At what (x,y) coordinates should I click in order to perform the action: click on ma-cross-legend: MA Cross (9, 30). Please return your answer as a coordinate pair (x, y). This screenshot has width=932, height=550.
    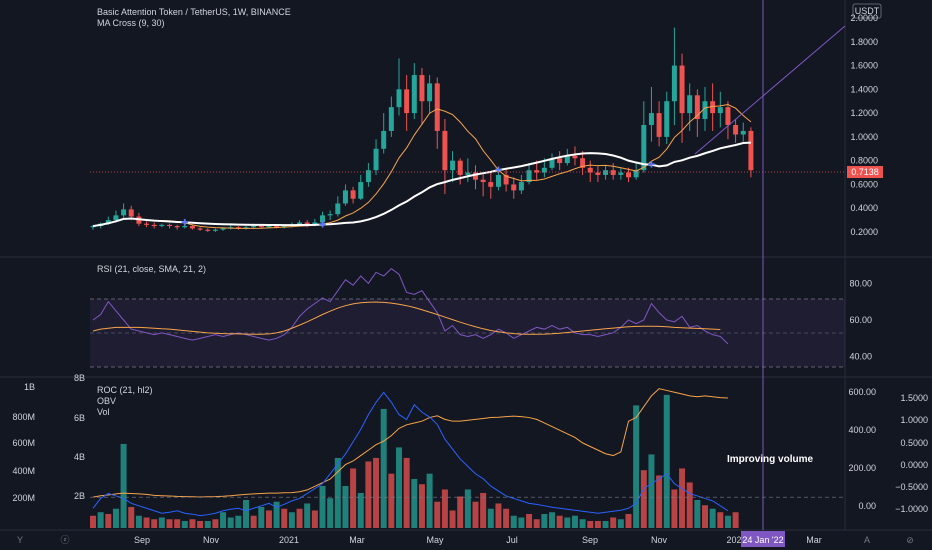
    Looking at the image, I should click on (131, 23).